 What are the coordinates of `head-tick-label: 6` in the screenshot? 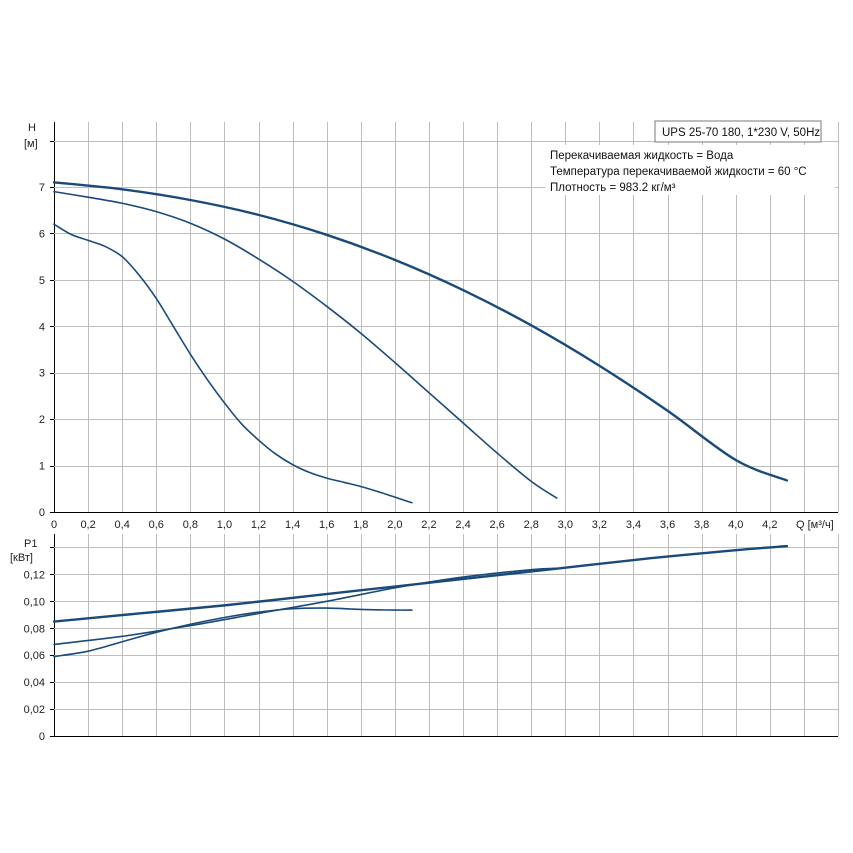 It's located at (42, 234).